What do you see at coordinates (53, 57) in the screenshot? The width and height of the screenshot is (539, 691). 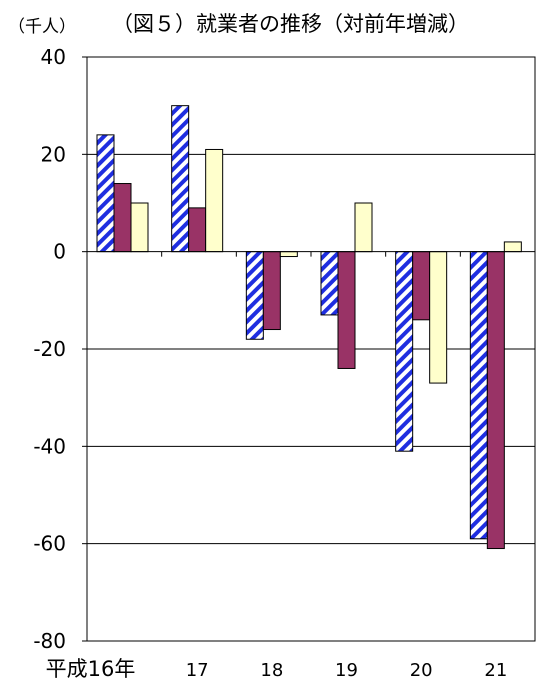 I see `y-tick-label: 40` at bounding box center [53, 57].